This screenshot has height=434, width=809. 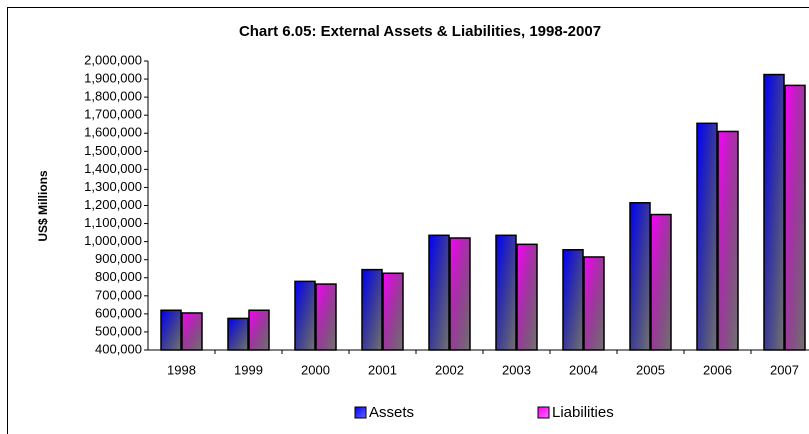 I want to click on y-tick-label: 1,200,000, so click(x=113, y=204).